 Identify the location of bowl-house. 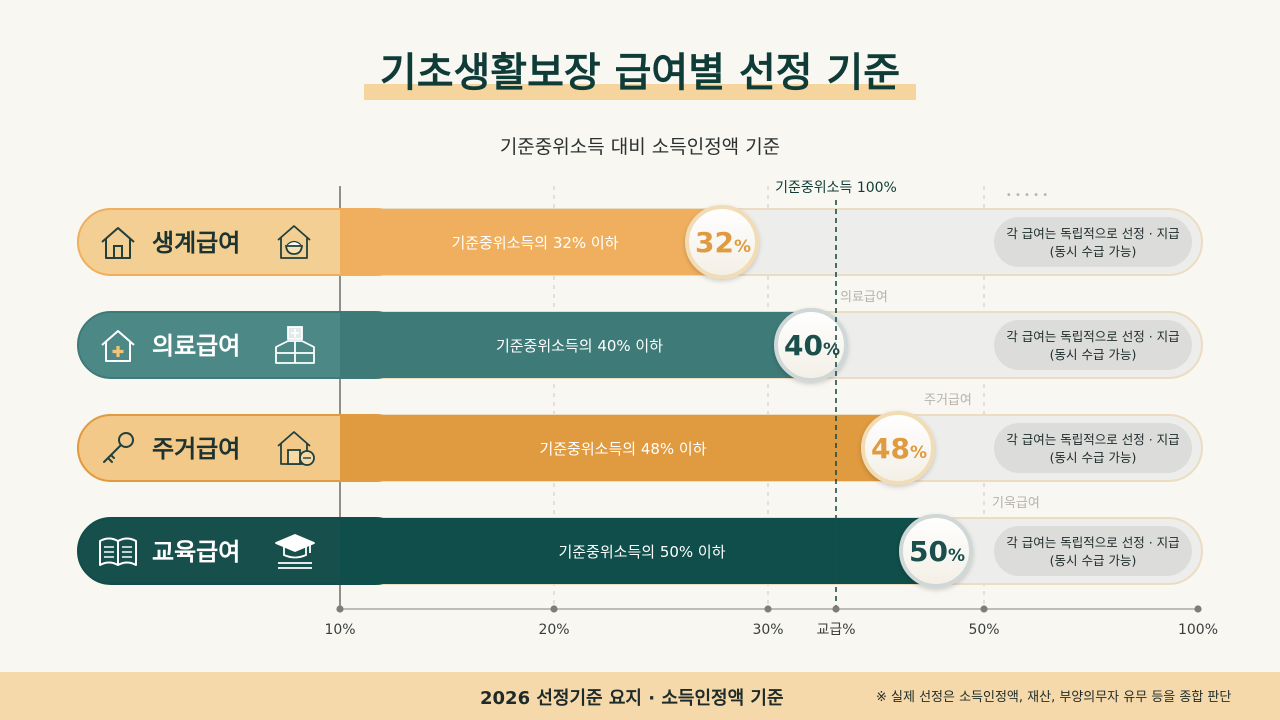
(294, 242).